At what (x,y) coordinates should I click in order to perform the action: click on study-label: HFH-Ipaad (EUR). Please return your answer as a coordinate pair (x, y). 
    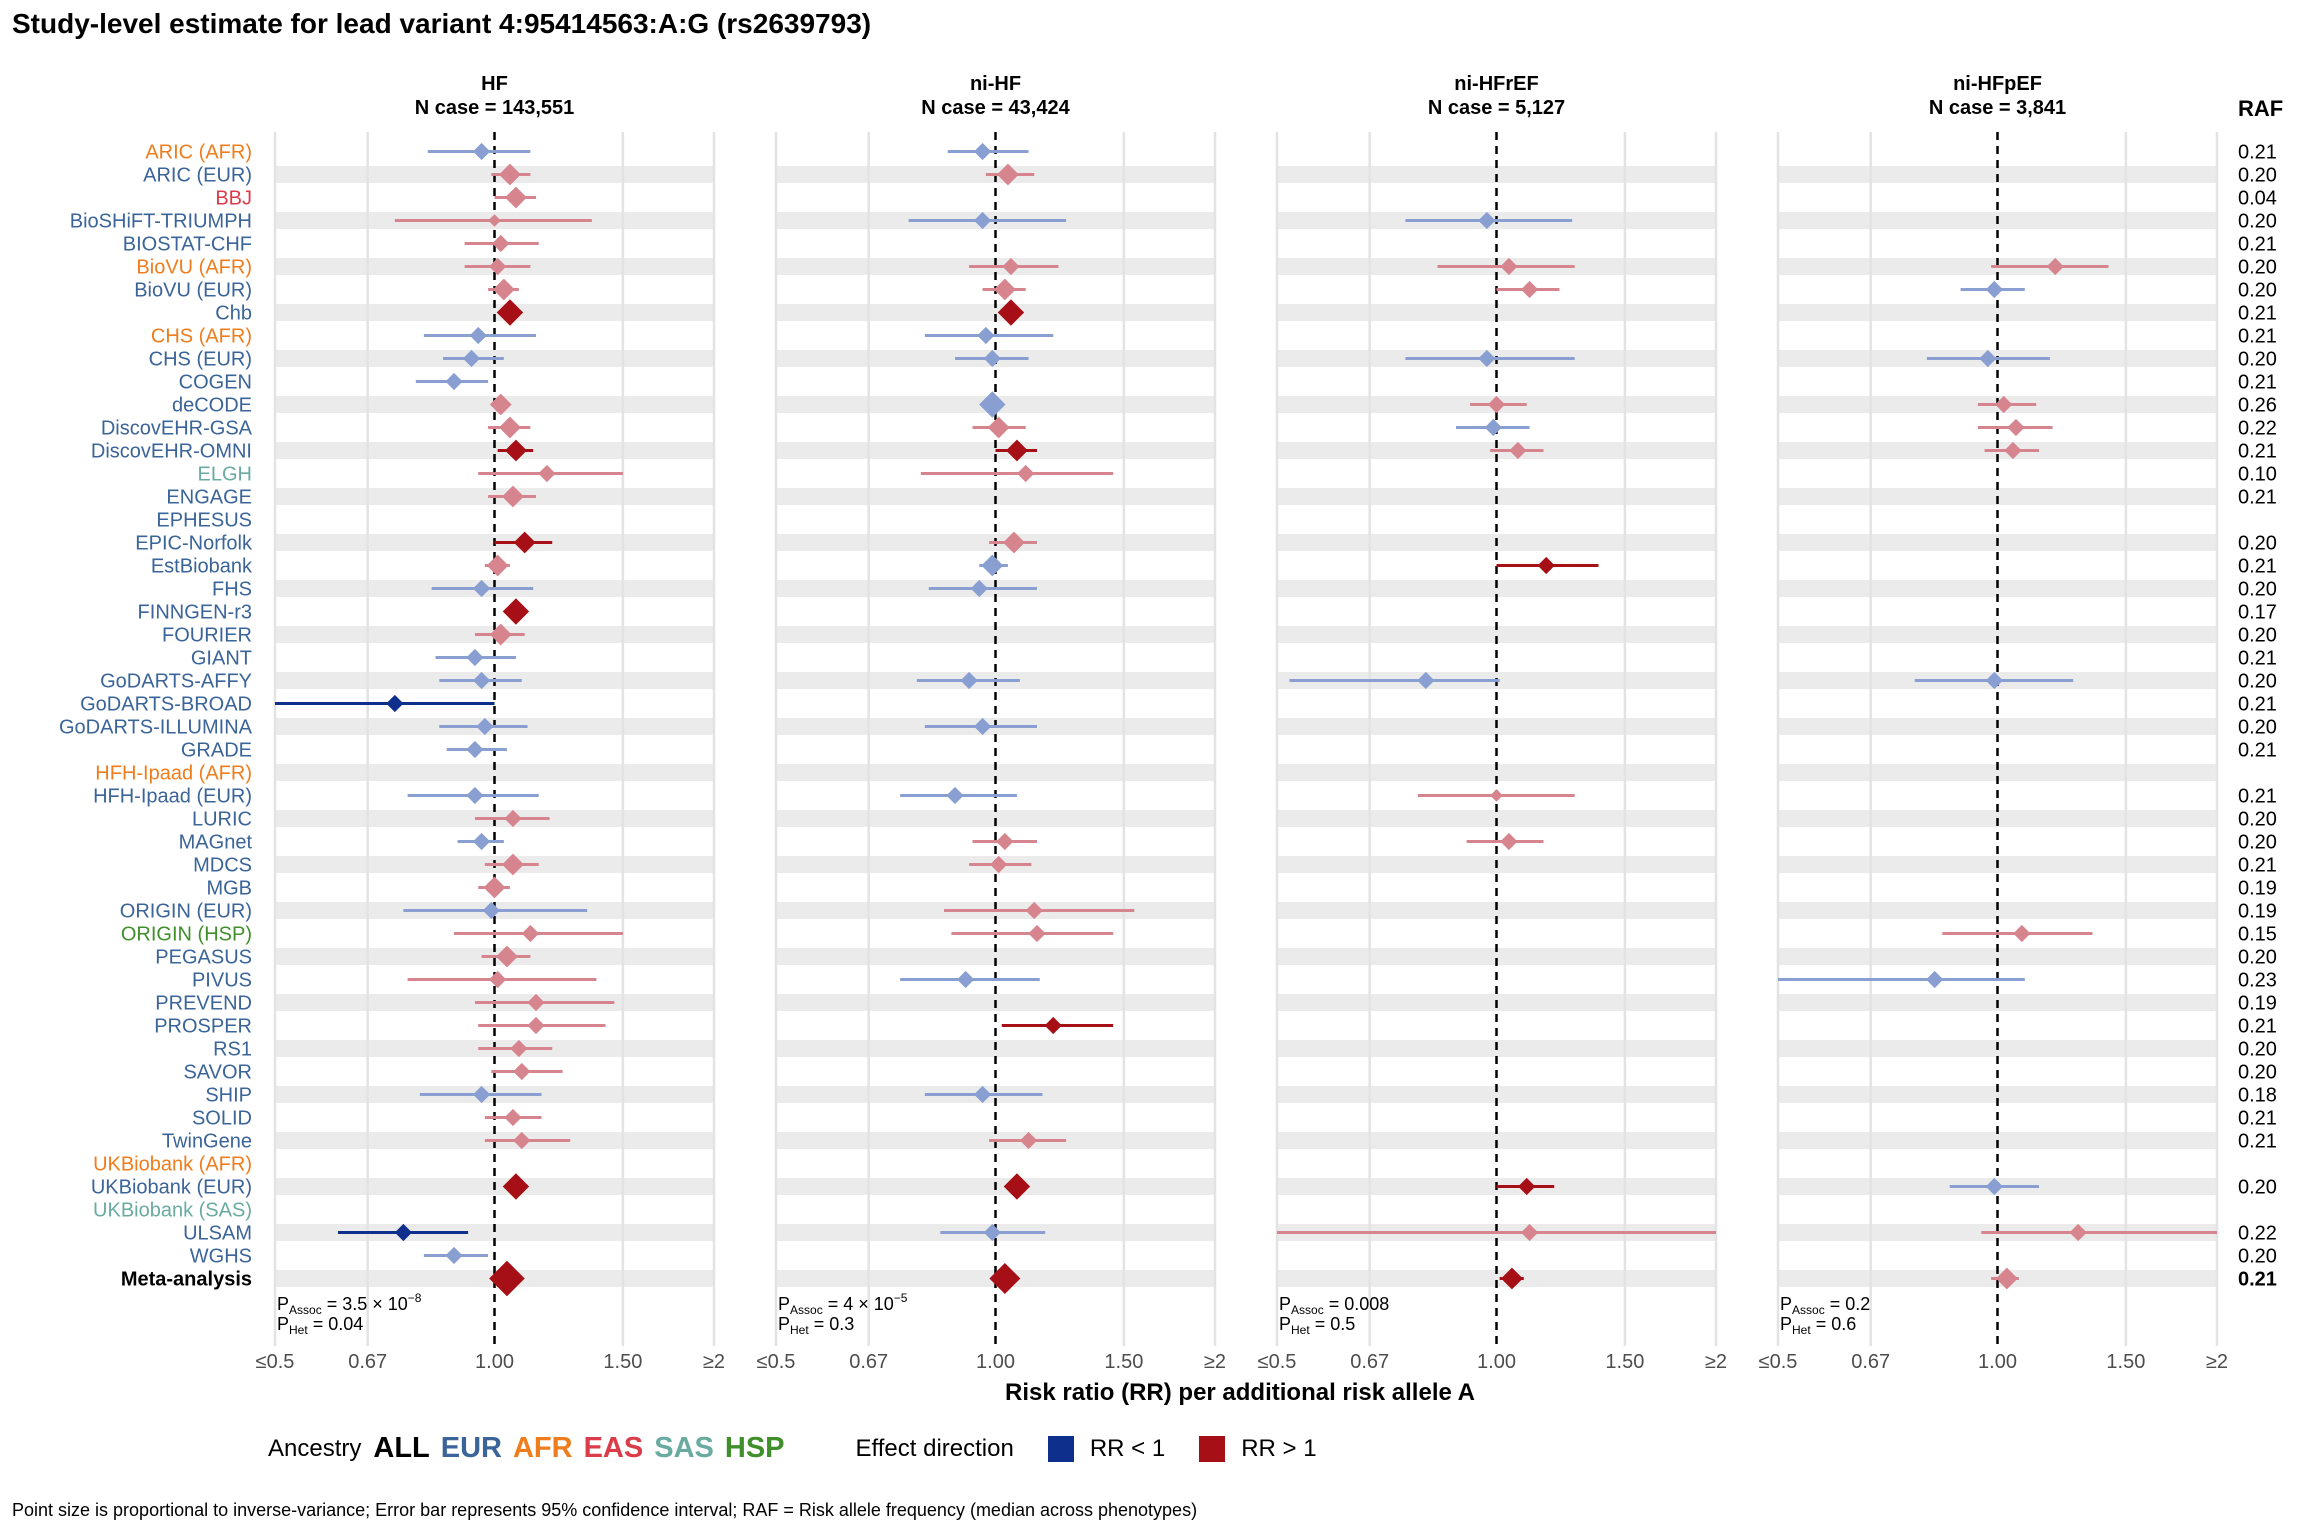
    Looking at the image, I should click on (172, 797).